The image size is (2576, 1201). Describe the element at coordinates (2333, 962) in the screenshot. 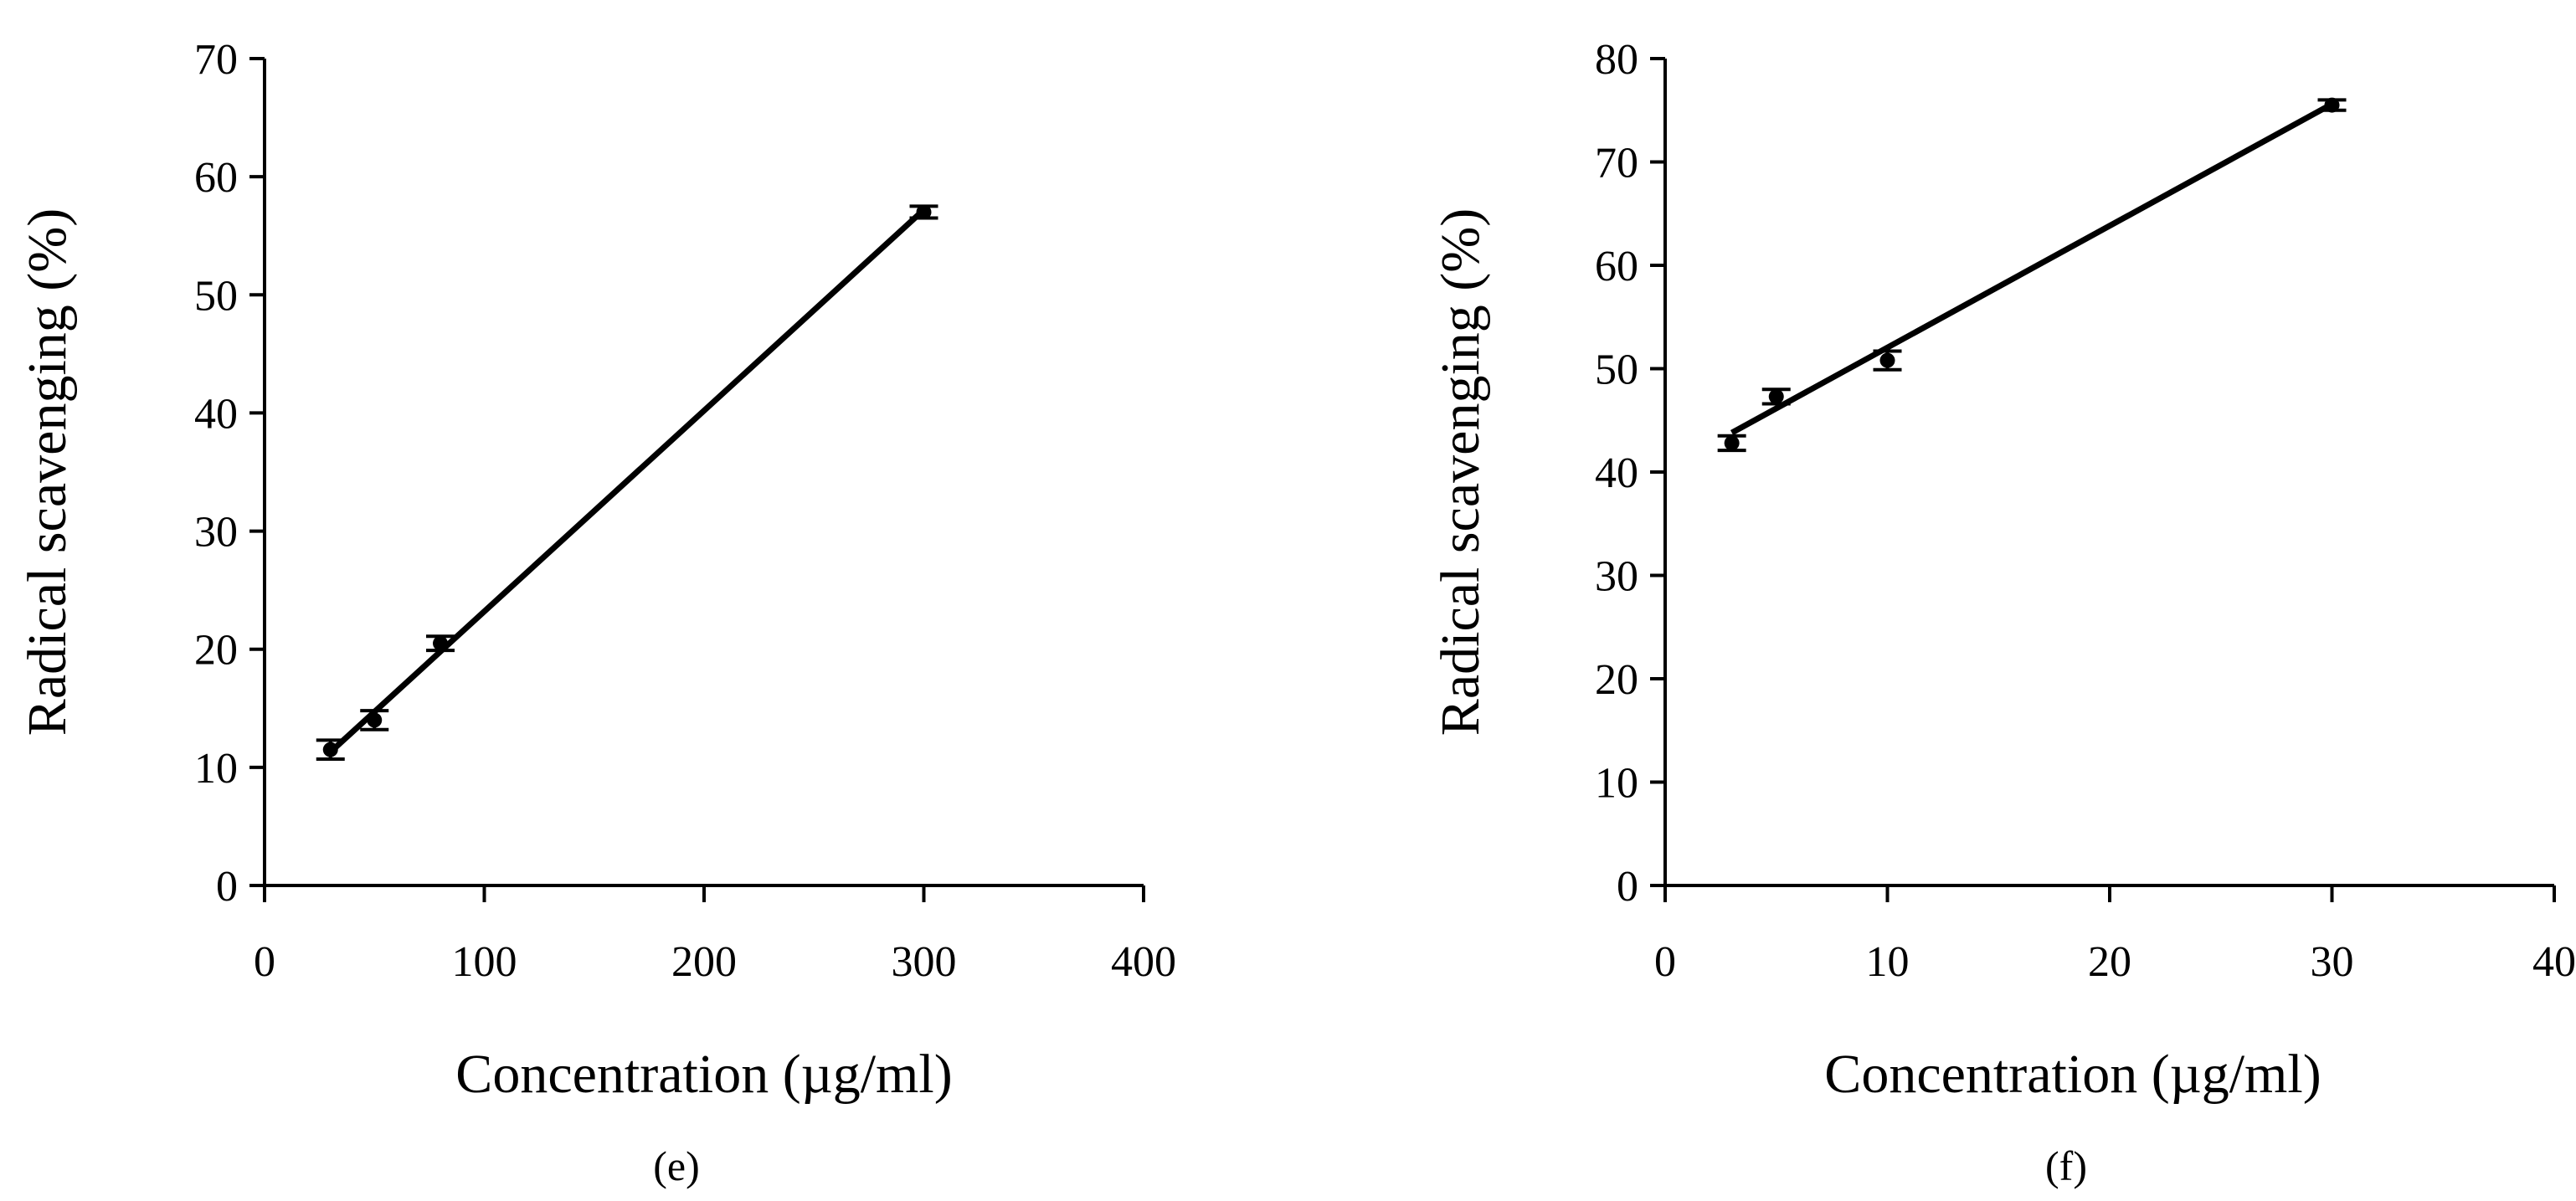

I see `x-tick-label: 30` at that location.